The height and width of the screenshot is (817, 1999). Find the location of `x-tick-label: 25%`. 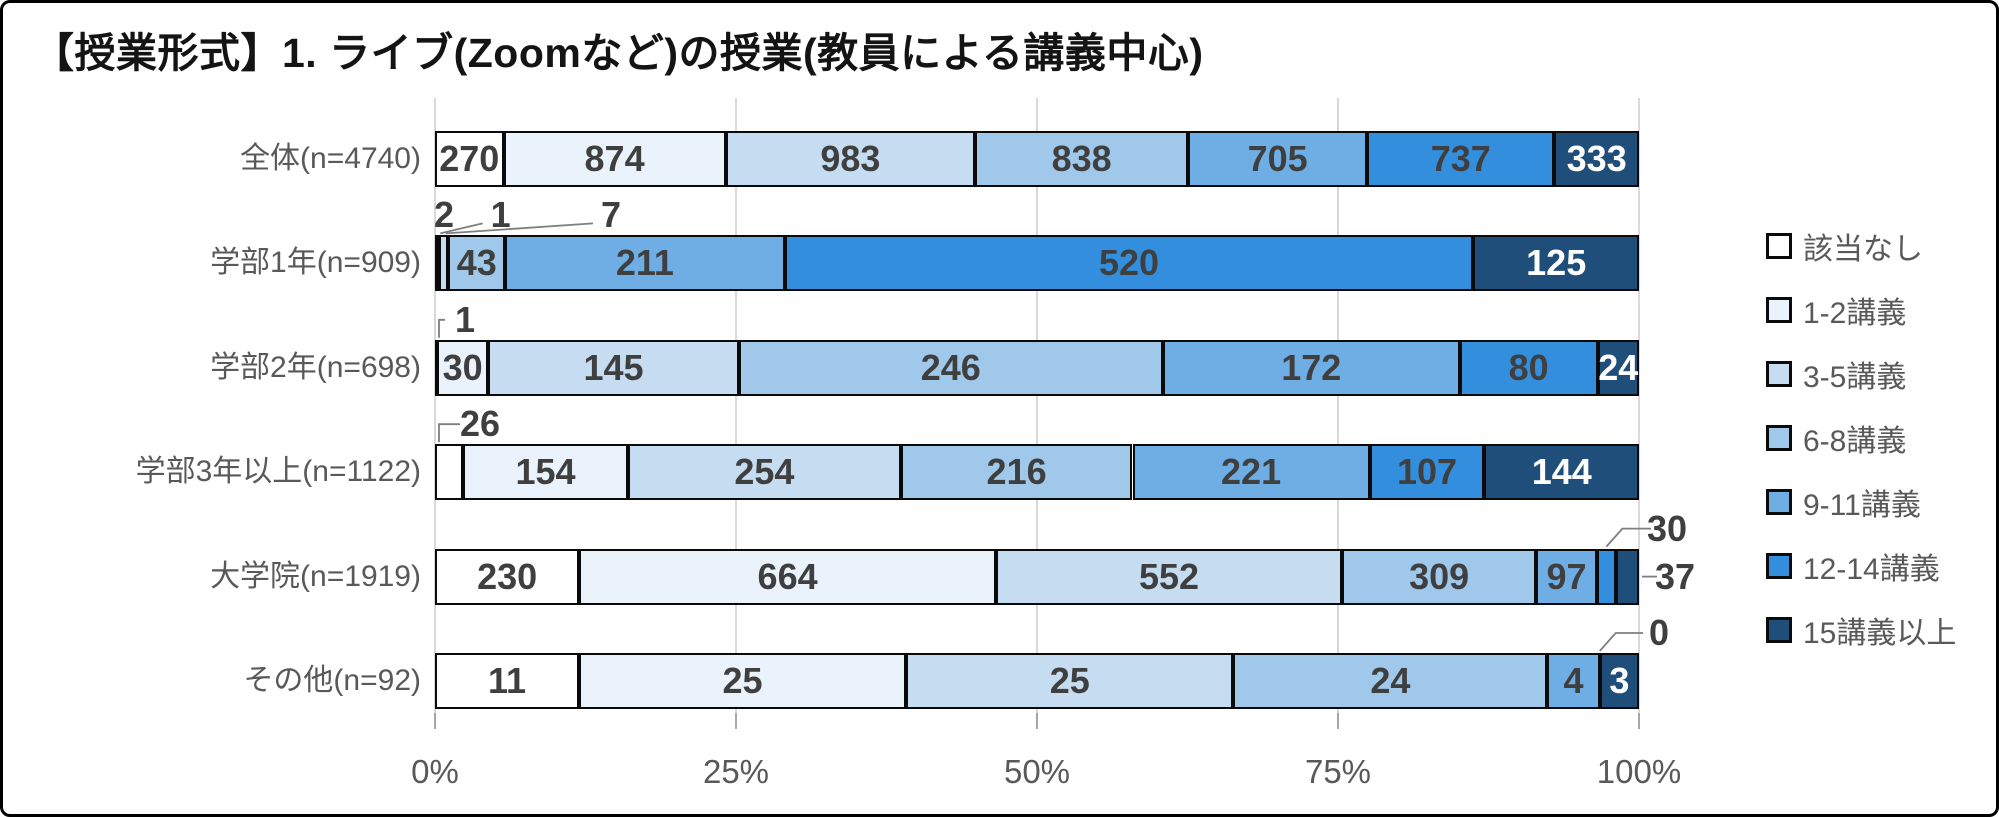

x-tick-label: 25% is located at coordinates (736, 771).